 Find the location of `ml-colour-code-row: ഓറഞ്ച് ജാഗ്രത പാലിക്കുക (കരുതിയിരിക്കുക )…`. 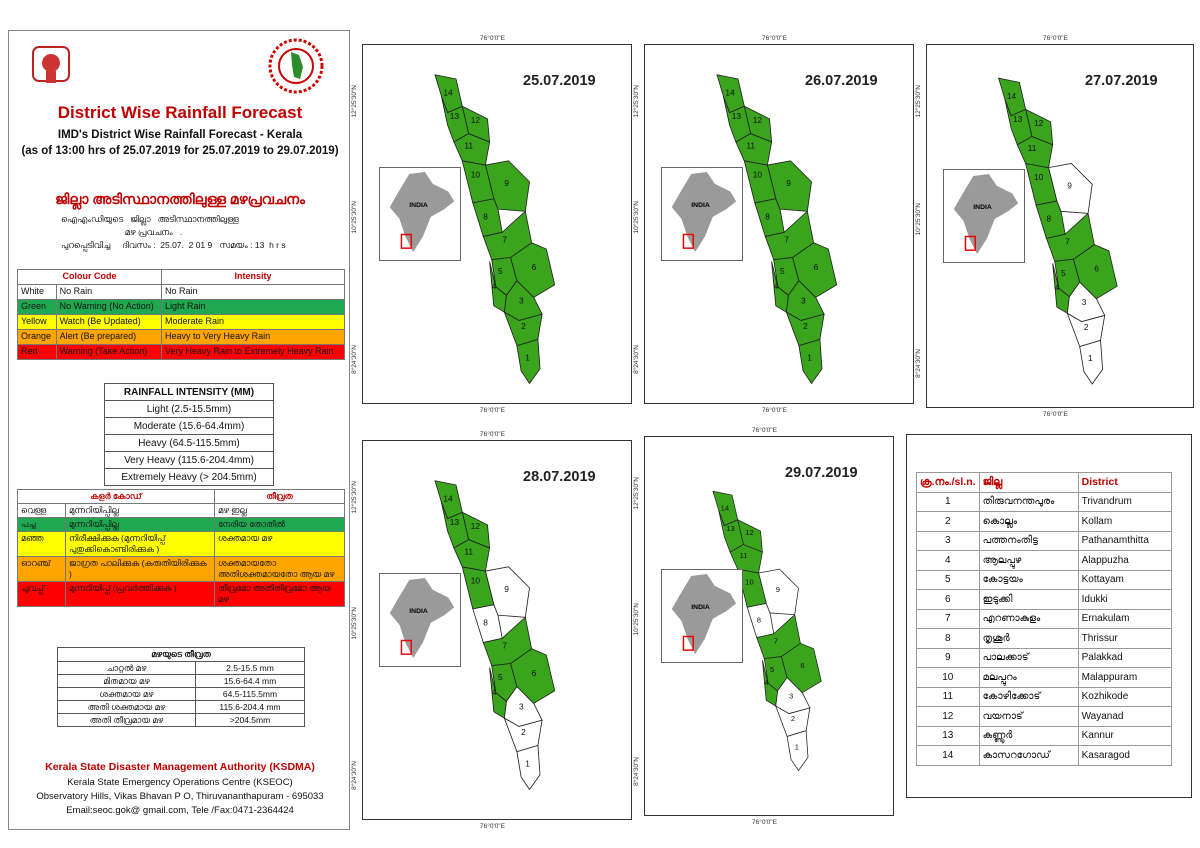

ml-colour-code-row: ഓറഞ്ച് ജാഗ്രത പാലിക്കുക (കരുതിയിരിക്കുക )… is located at coordinates (181, 569).